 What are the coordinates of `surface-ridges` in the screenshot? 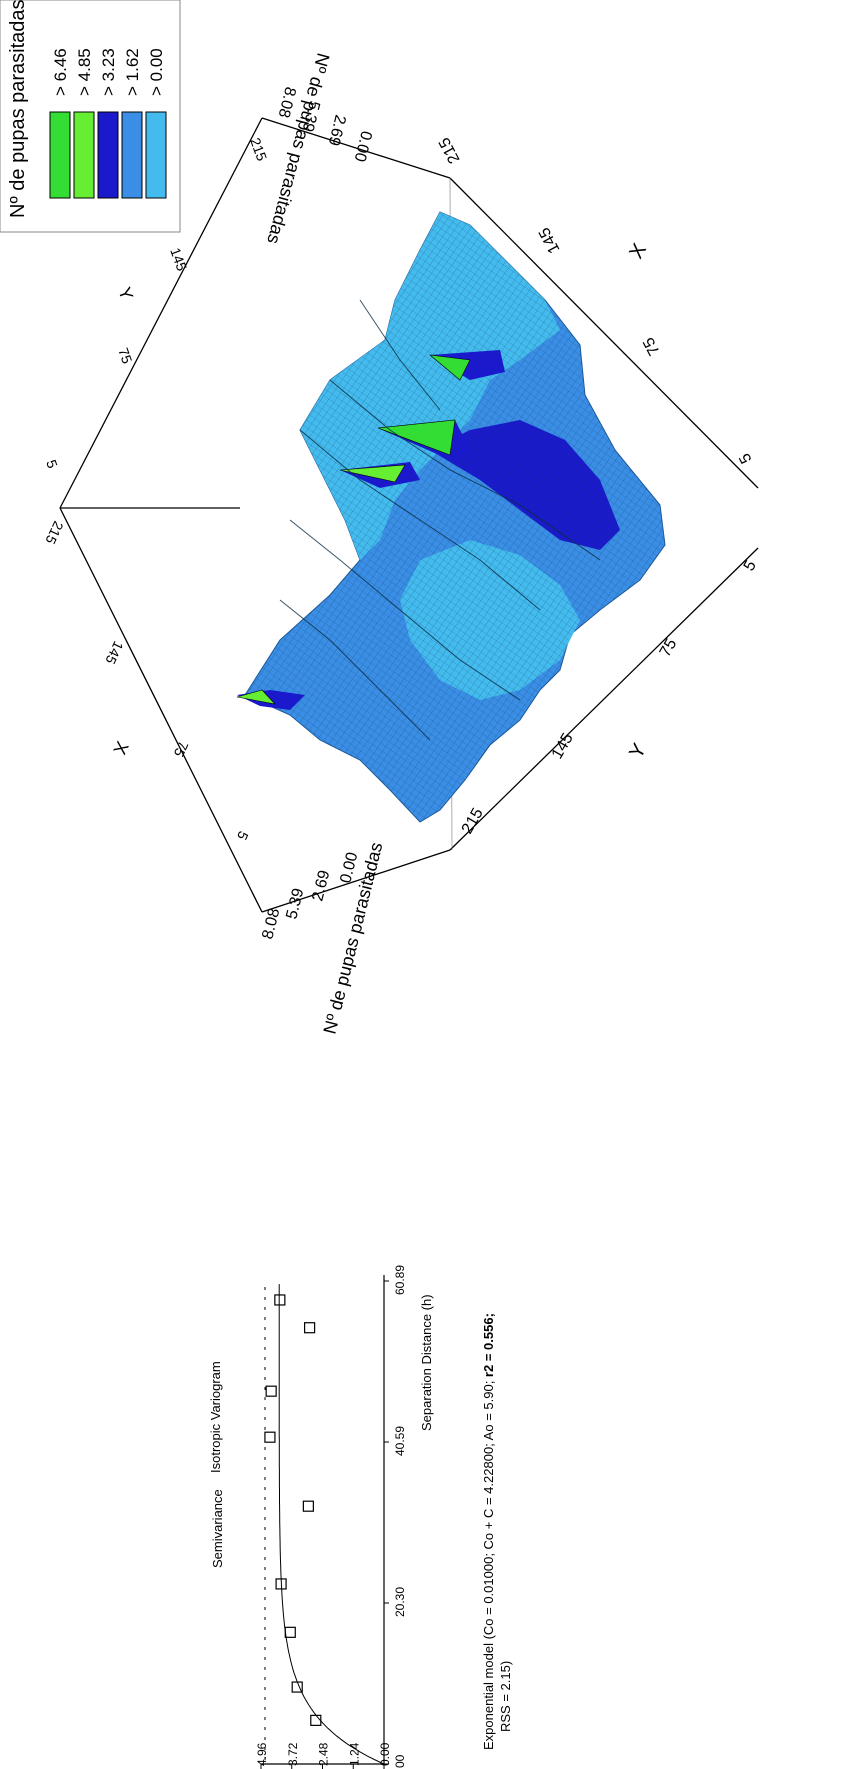 It's located at (440, 520).